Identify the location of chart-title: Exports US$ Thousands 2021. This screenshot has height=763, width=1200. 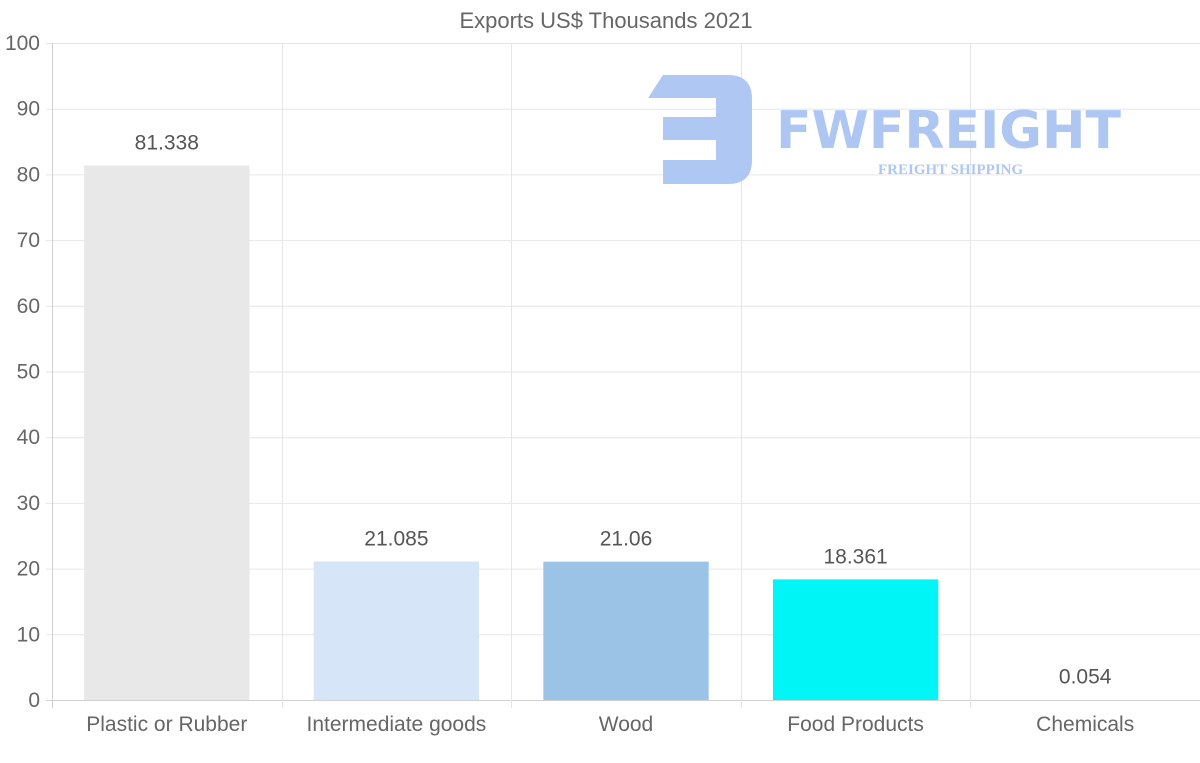
(605, 20).